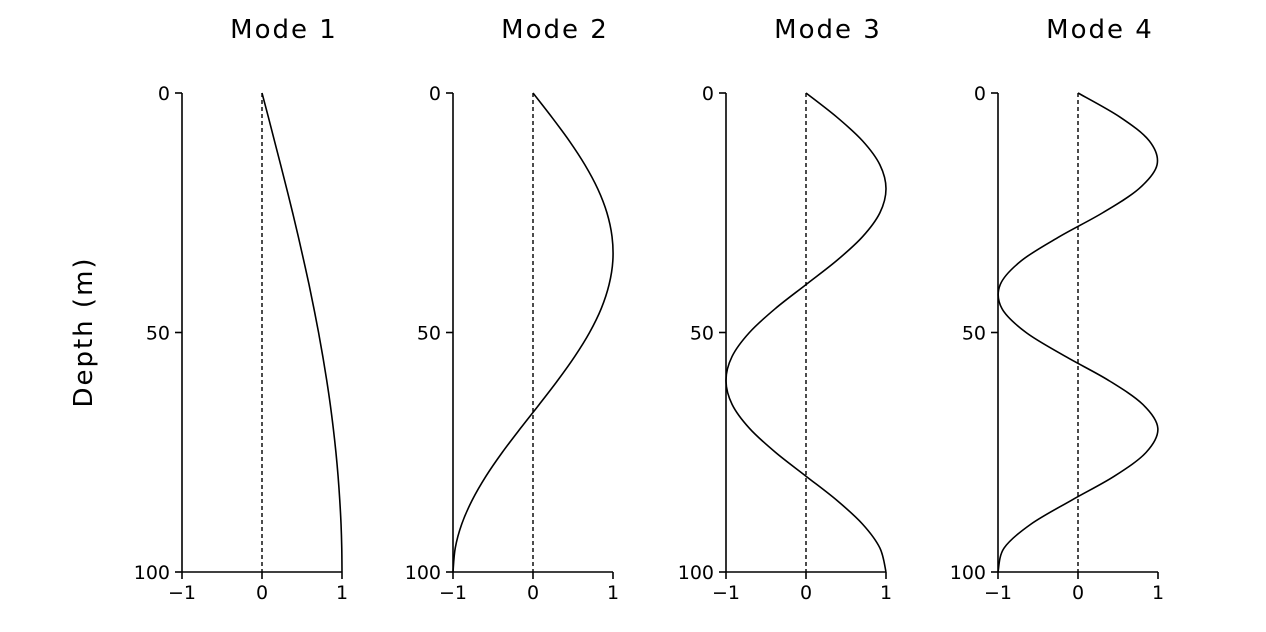 Image resolution: width=1266 pixels, height=632 pixels. I want to click on mode-2-curve, so click(533, 332).